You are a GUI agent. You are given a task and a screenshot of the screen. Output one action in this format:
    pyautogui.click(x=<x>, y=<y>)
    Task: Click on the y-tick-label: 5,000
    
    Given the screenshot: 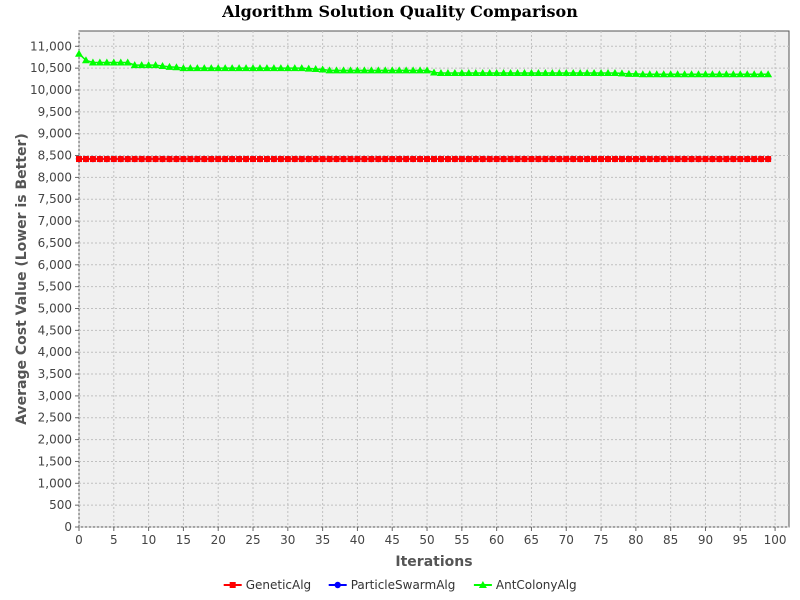 What is the action you would take?
    pyautogui.click(x=55, y=308)
    